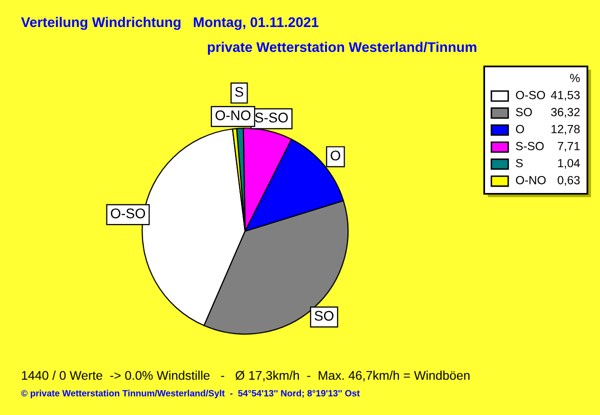 The height and width of the screenshot is (415, 600). I want to click on data-label: 0,63, so click(569, 181).